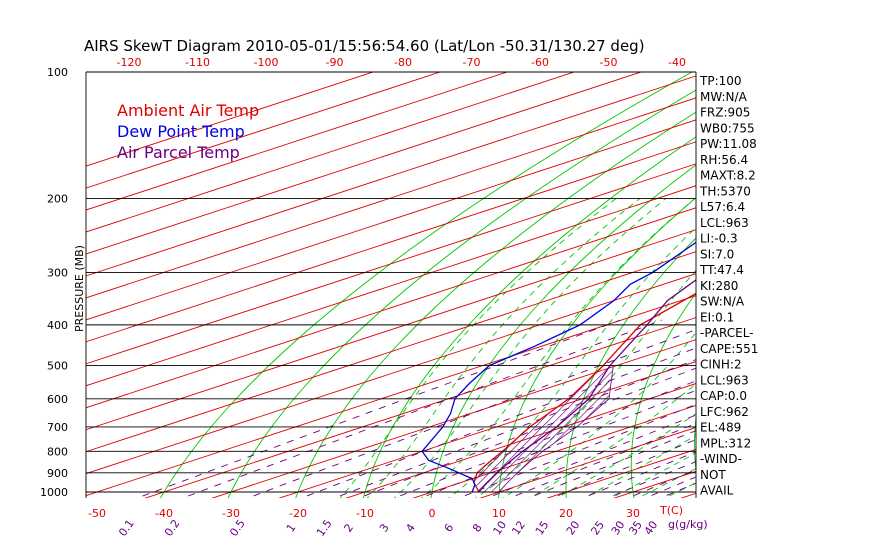  I want to click on legend-item: Dew Point Temp, so click(181, 131).